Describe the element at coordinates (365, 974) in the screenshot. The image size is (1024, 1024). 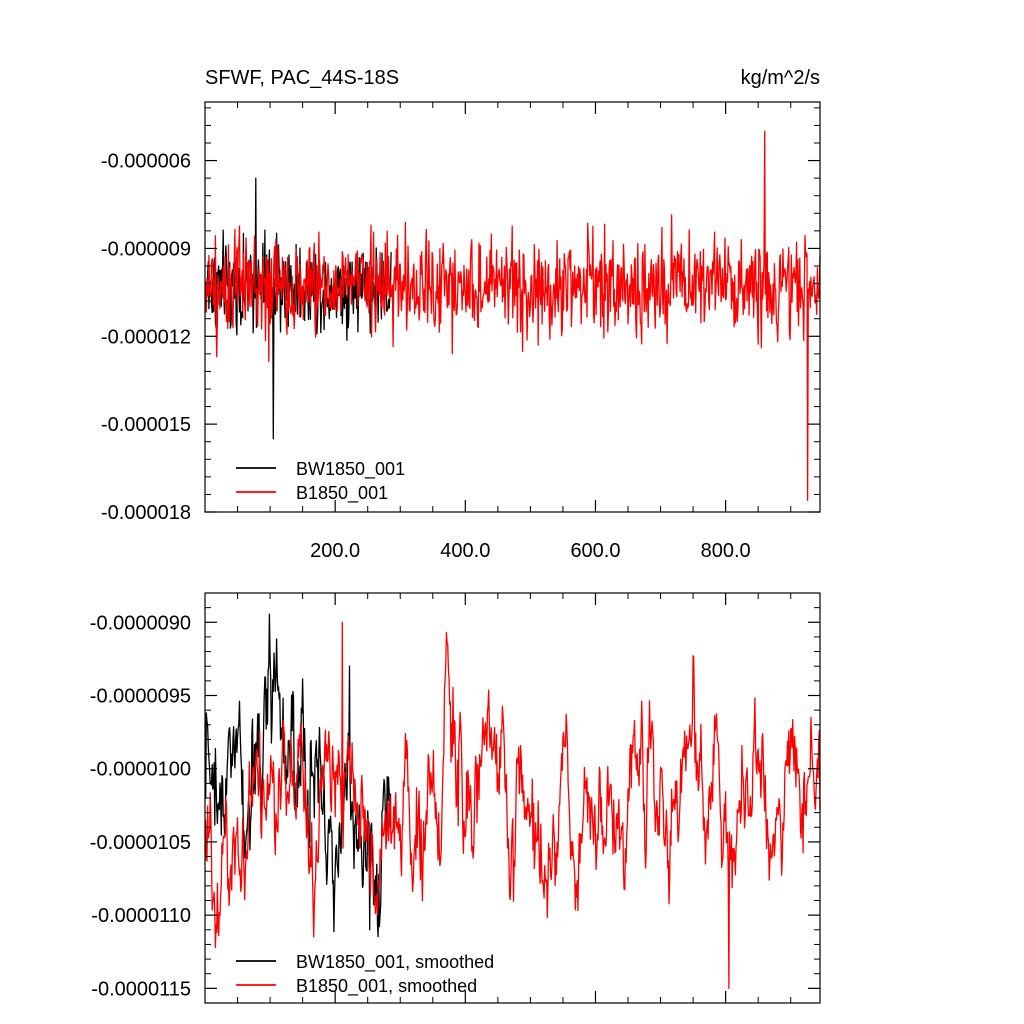
I see `legend: BW1850_001, smoothed B1850_001, smoothed` at that location.